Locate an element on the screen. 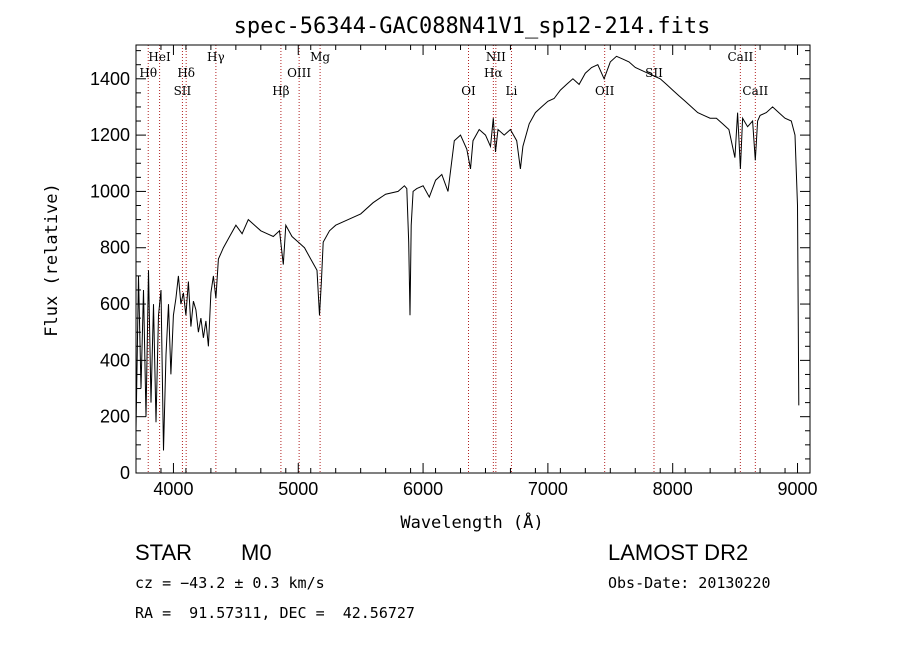 The width and height of the screenshot is (900, 649). spectral-label-4: Hγ is located at coordinates (216, 57).